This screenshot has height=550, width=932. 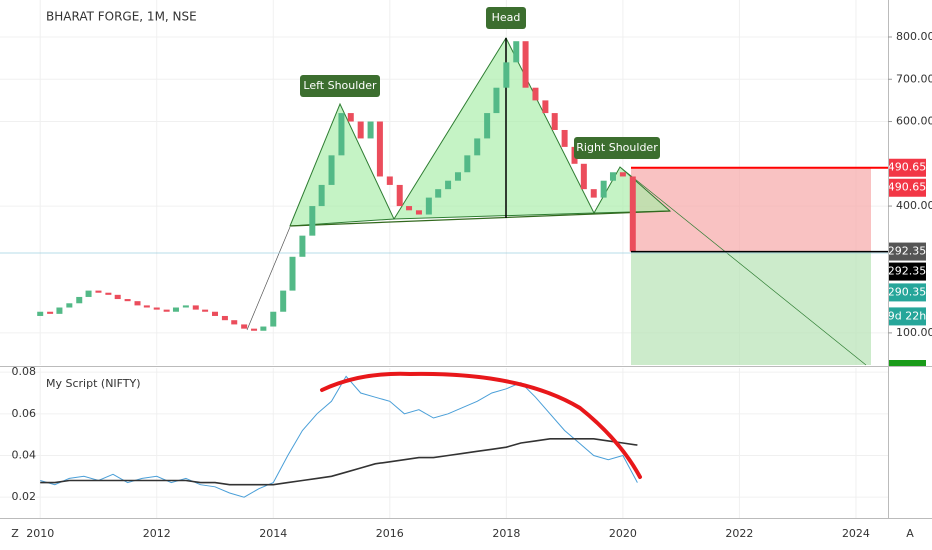 What do you see at coordinates (481, 425) in the screenshot?
I see `drawn-arc` at bounding box center [481, 425].